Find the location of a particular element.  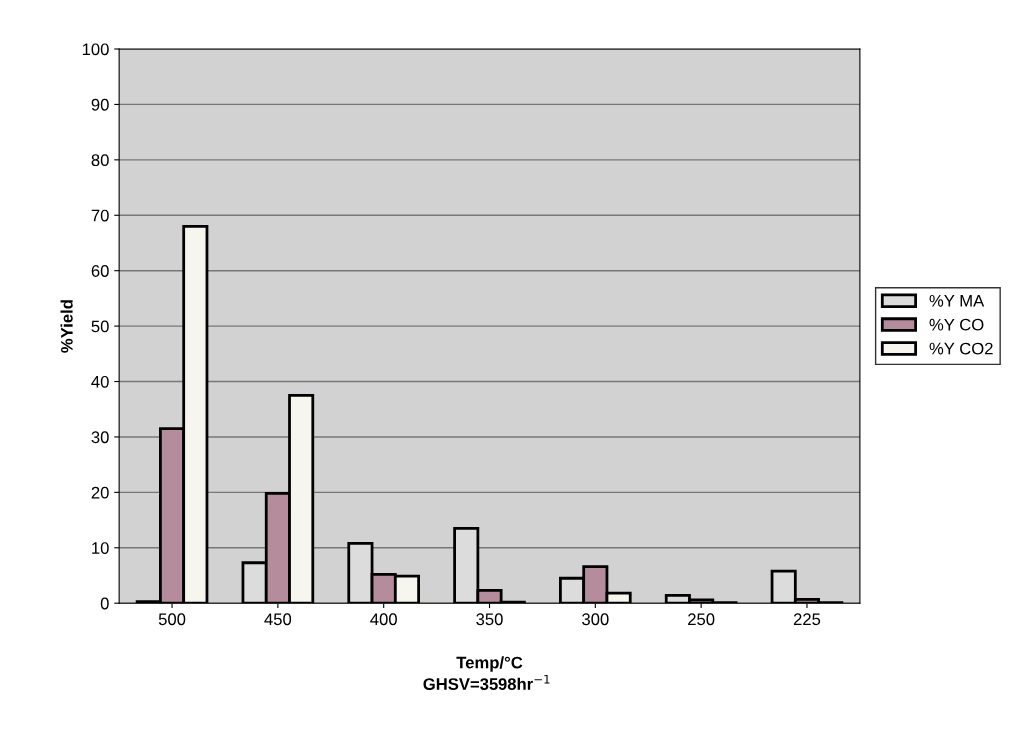

y-tick-label: 90 is located at coordinates (100, 104).